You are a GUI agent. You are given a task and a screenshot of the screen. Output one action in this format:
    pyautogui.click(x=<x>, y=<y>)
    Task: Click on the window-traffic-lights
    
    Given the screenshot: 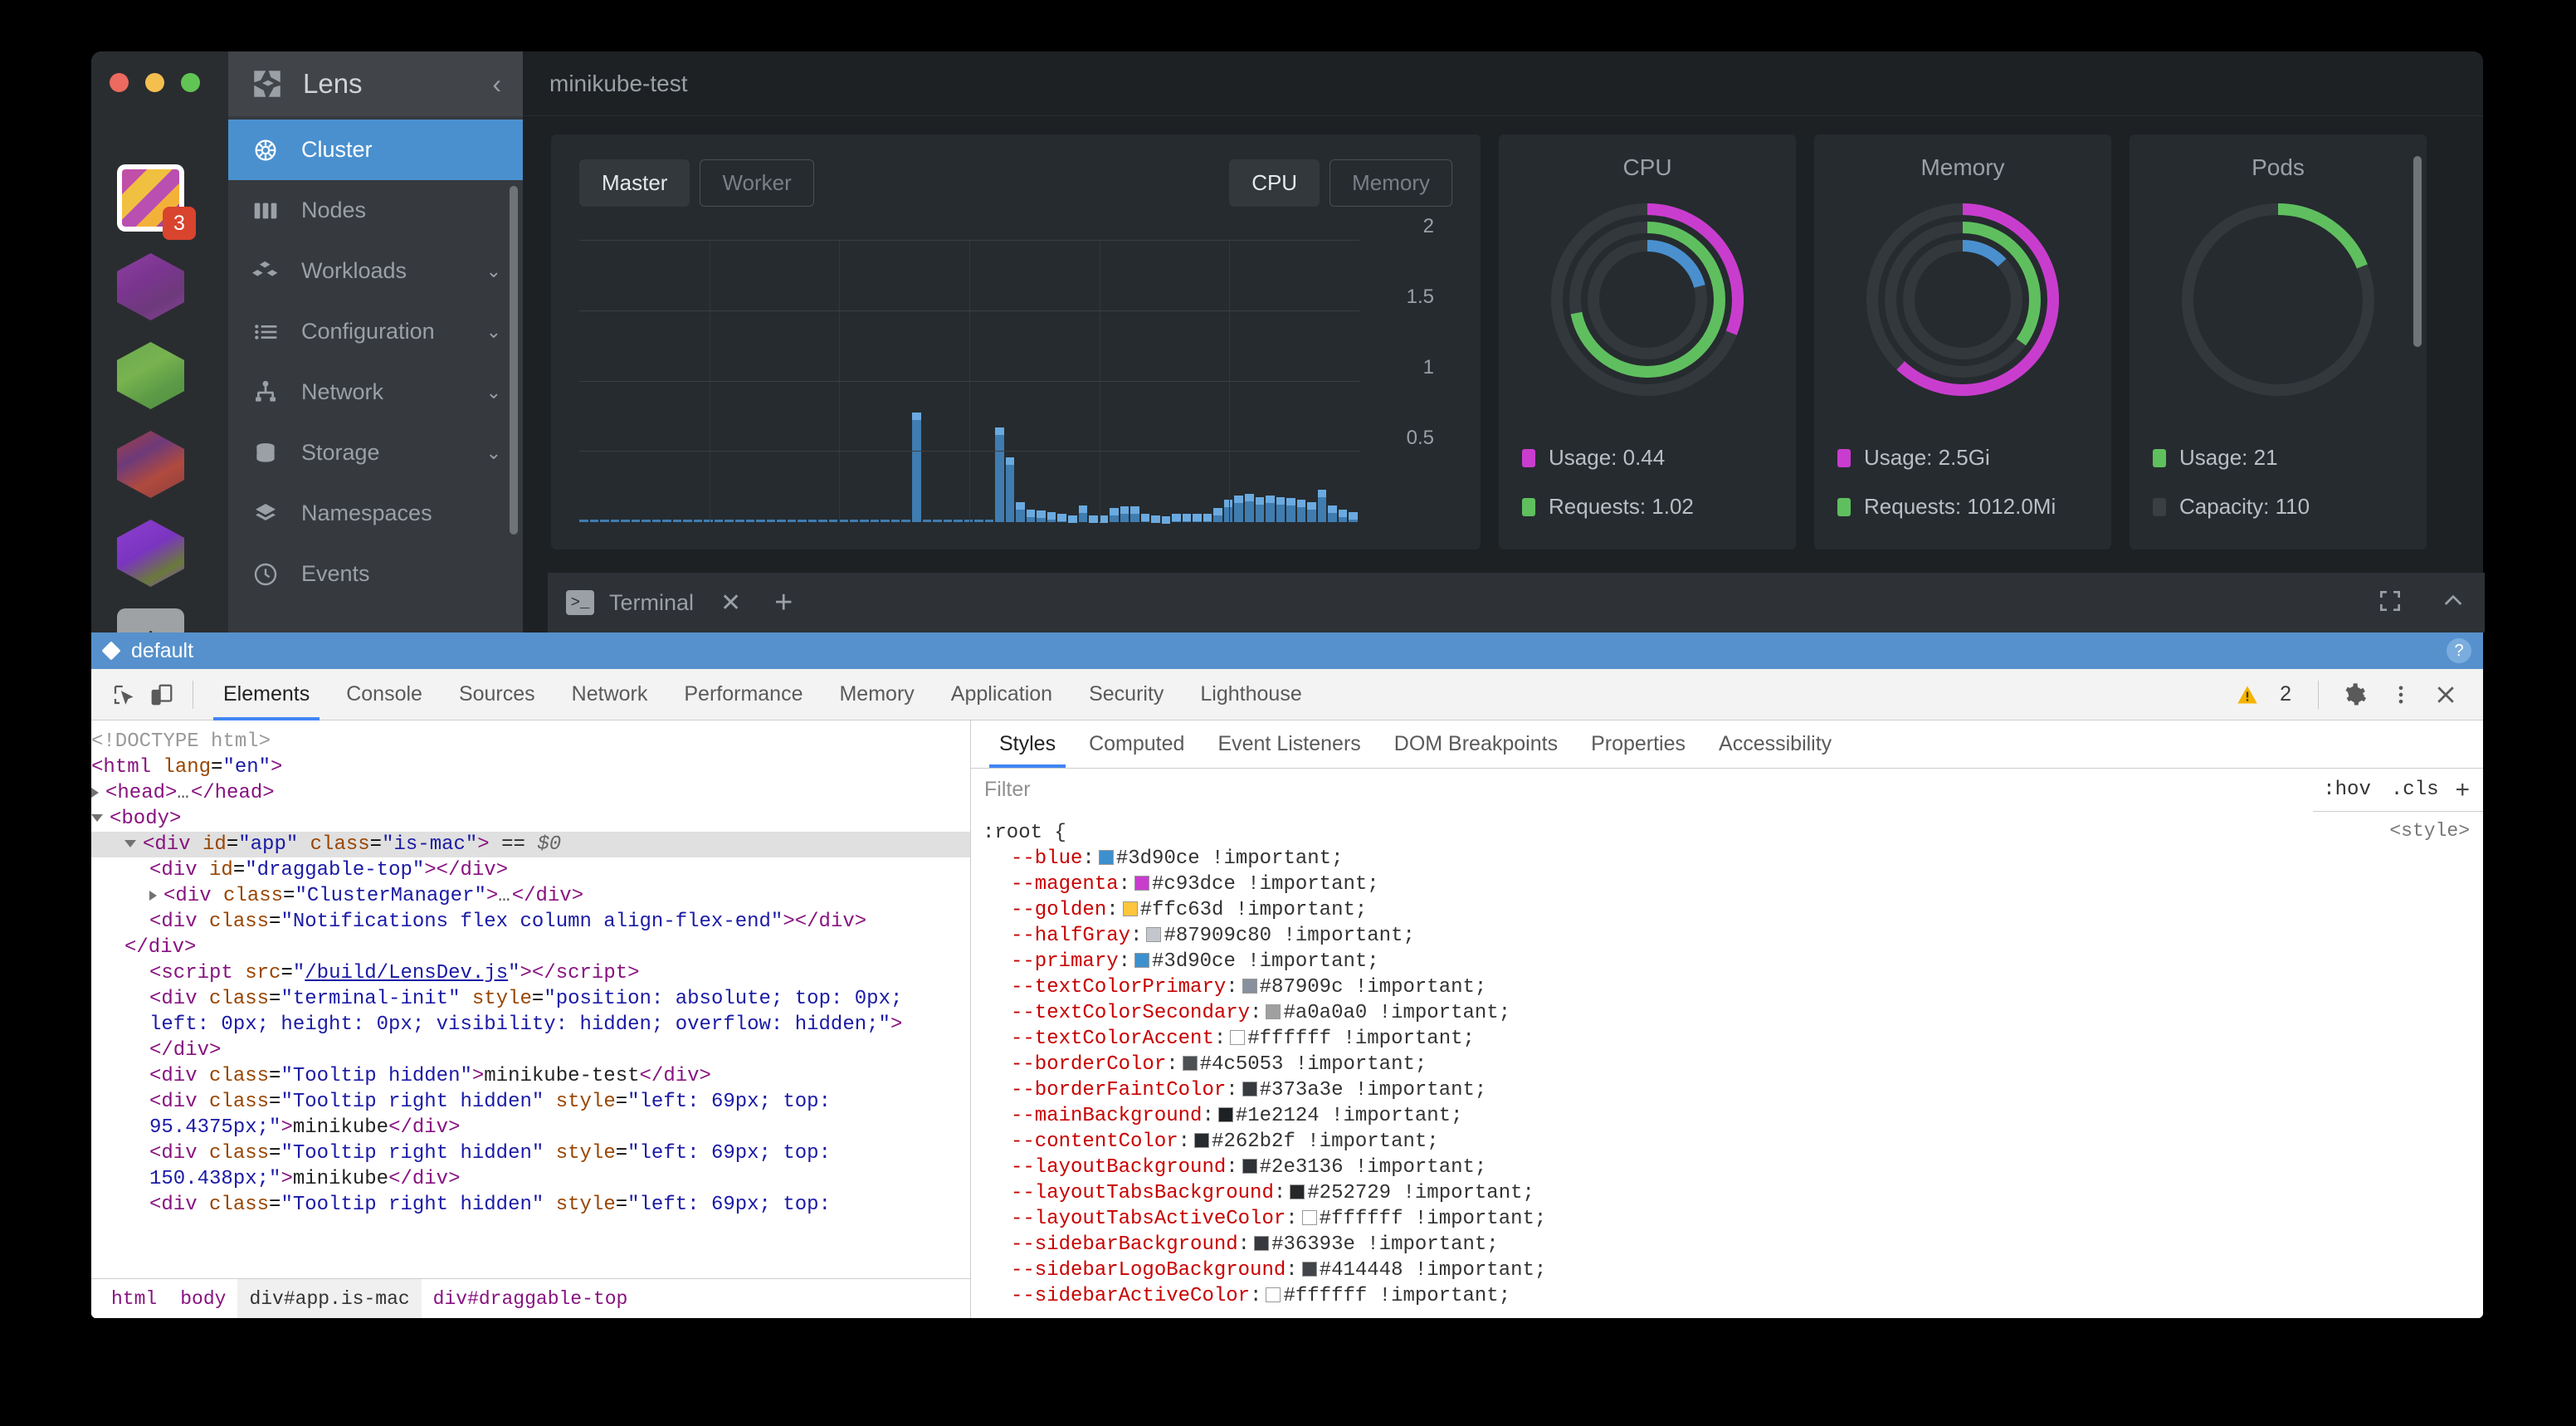 What is the action you would take?
    pyautogui.click(x=155, y=82)
    